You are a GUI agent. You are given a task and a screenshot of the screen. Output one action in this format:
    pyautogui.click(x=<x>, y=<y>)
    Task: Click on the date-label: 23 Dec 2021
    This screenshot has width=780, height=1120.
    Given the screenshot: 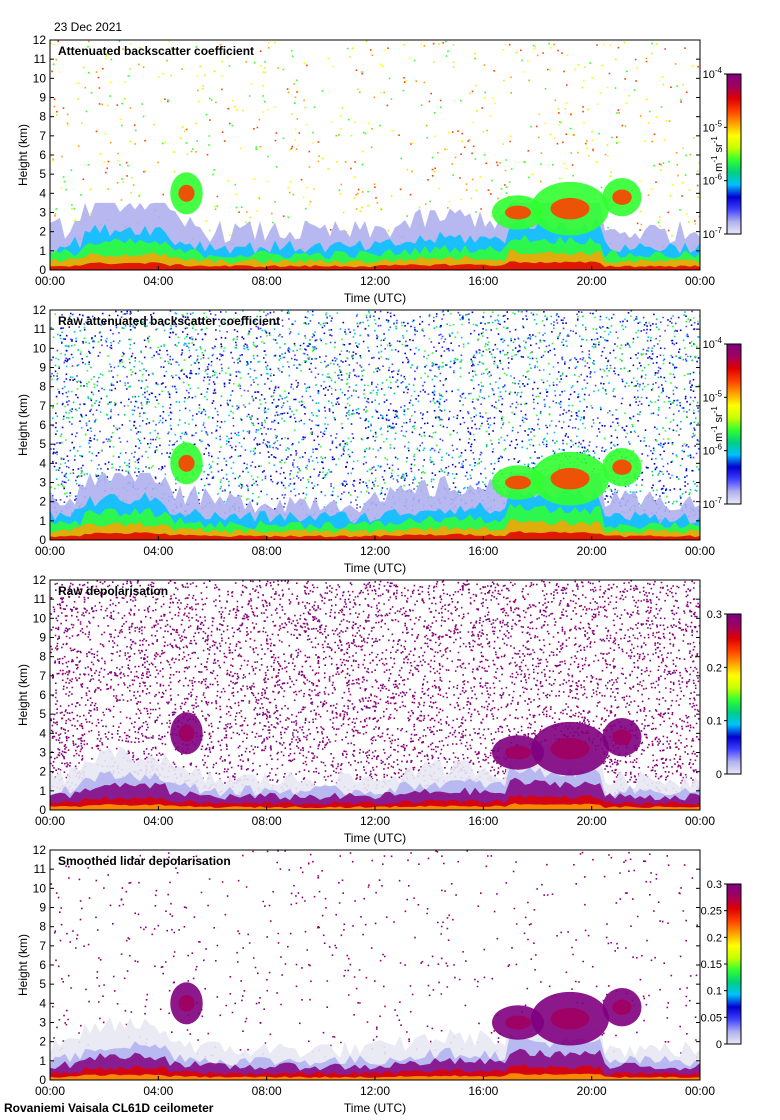 What is the action you would take?
    pyautogui.click(x=88, y=27)
    